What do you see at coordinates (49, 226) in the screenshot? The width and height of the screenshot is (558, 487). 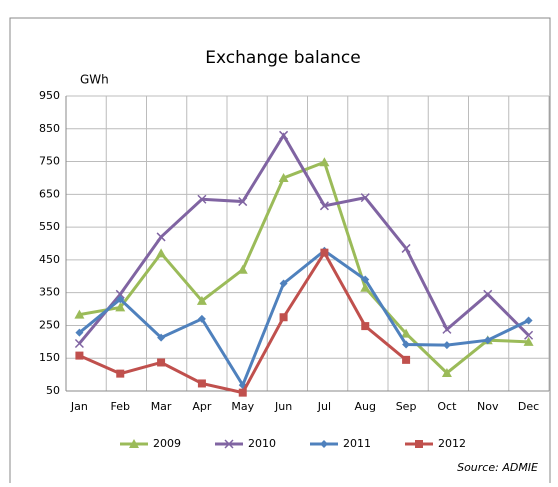 I see `y-tick-label: 550` at bounding box center [49, 226].